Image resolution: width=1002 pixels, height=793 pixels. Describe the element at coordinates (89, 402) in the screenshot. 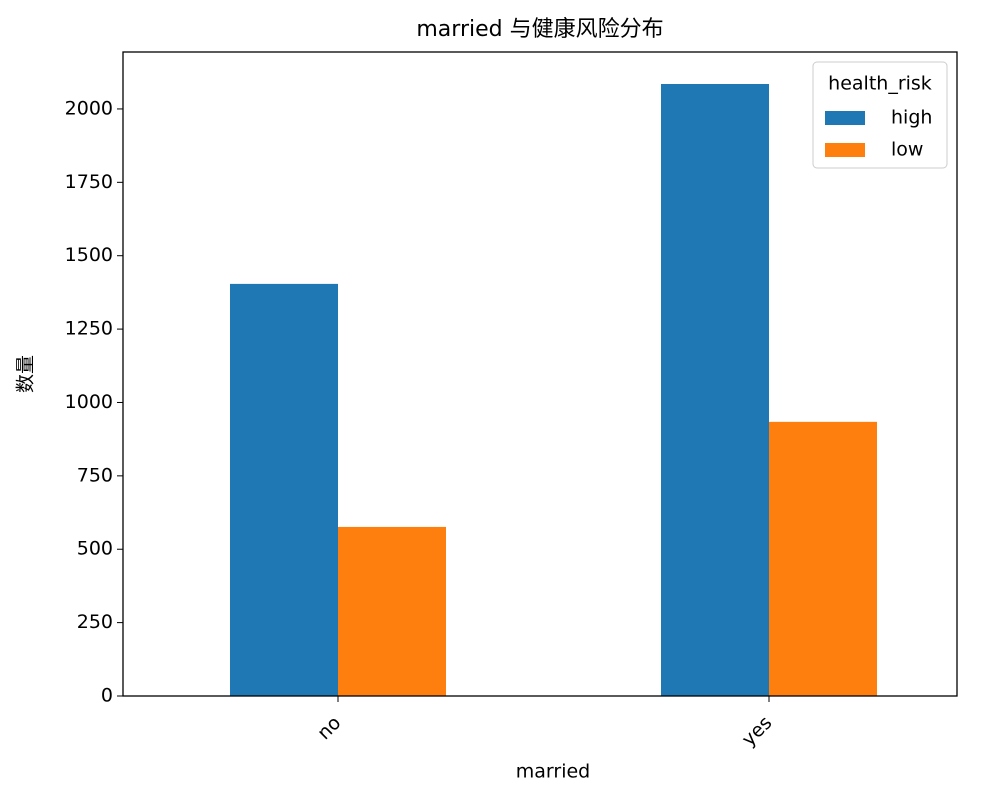

I see `y-tick-label: 1000` at that location.